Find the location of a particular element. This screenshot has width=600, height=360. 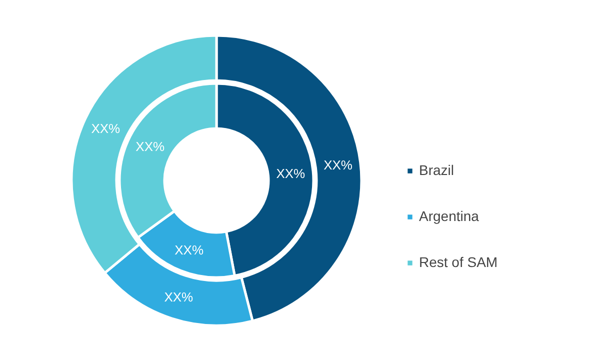

legend-label: Argentina is located at coordinates (449, 216).